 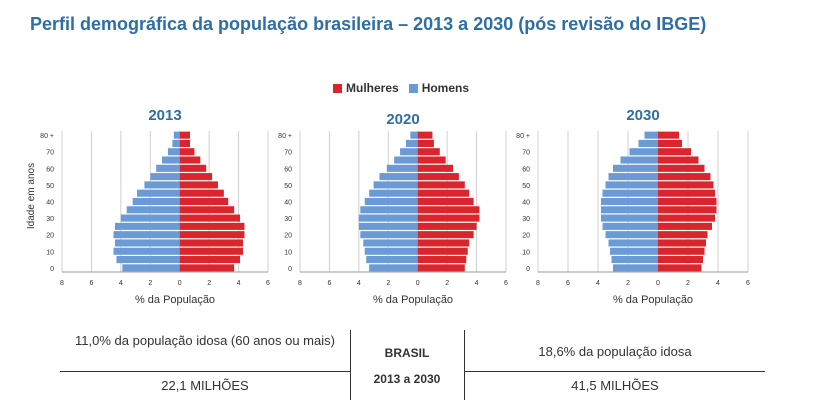 I want to click on y-tick-label-2020-6: 60, so click(x=288, y=169).